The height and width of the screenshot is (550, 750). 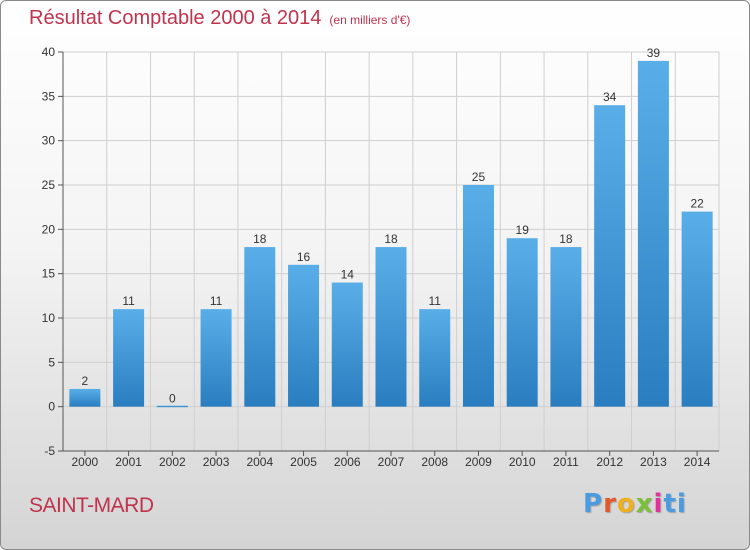 I want to click on bar-2007, so click(x=391, y=327).